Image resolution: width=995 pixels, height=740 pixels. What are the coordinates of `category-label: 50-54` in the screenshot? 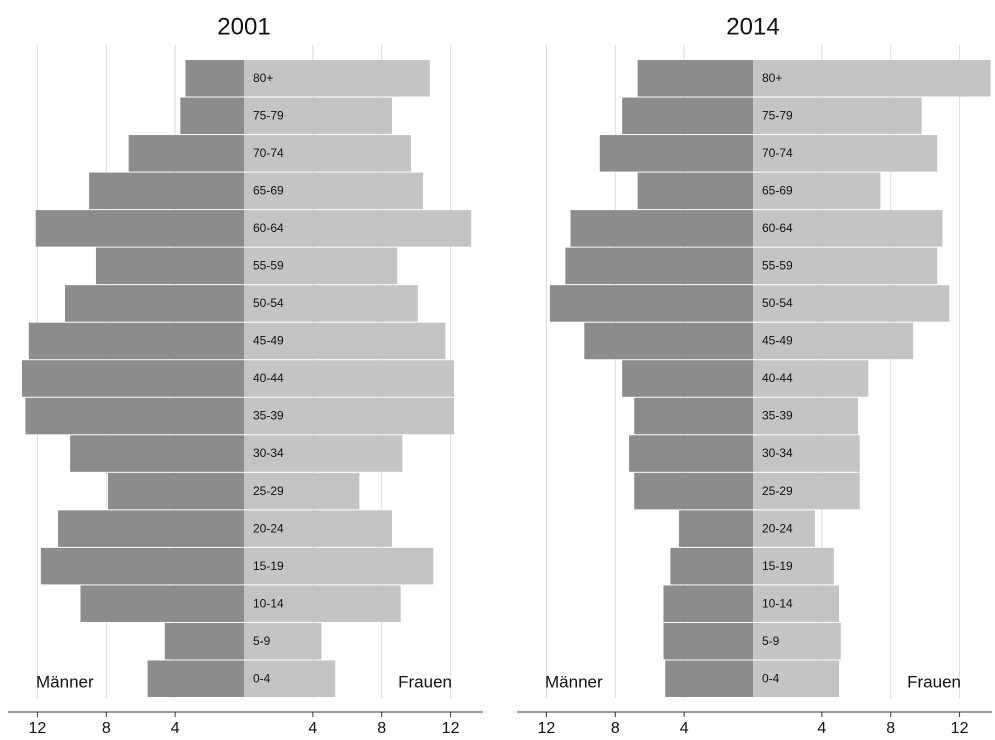 It's located at (777, 303).